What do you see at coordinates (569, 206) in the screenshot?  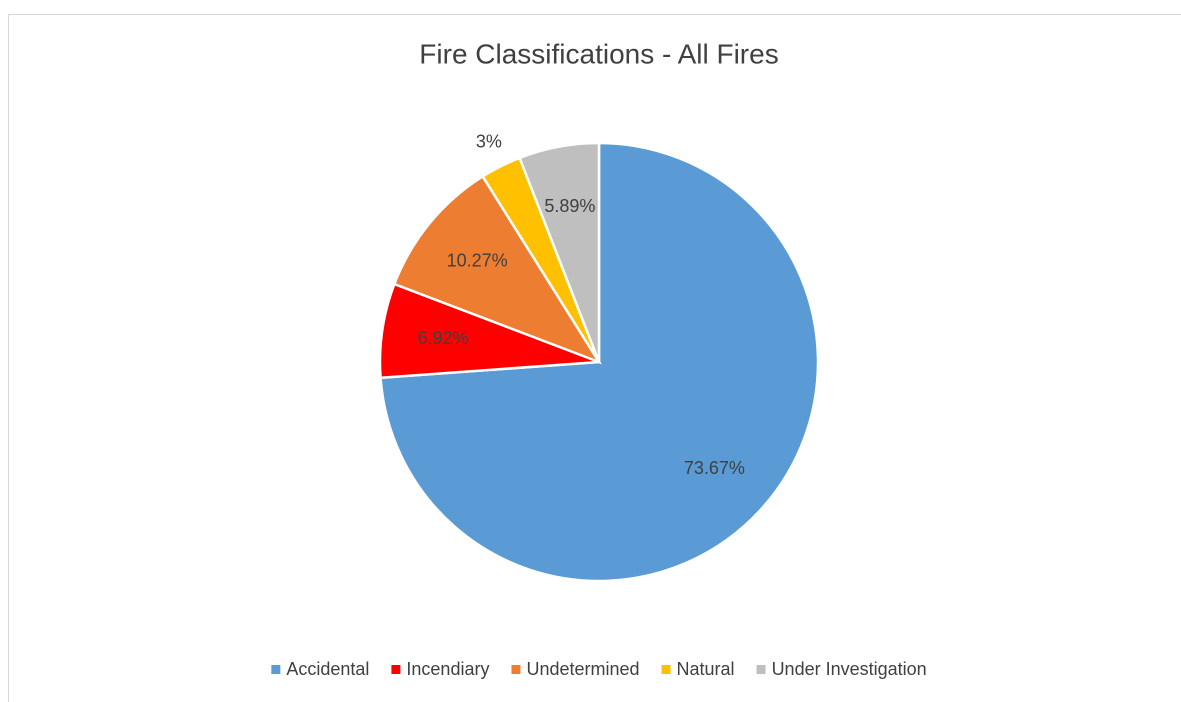 I see `data-label: 5.89%` at bounding box center [569, 206].